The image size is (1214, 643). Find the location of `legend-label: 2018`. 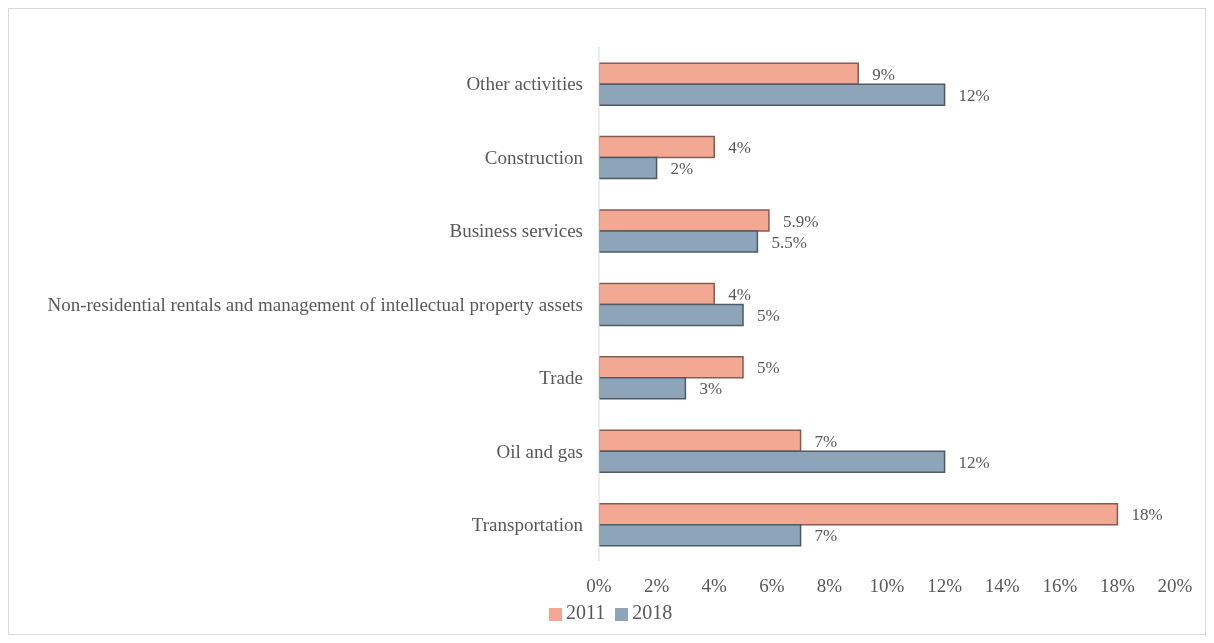

legend-label: 2018 is located at coordinates (652, 612).